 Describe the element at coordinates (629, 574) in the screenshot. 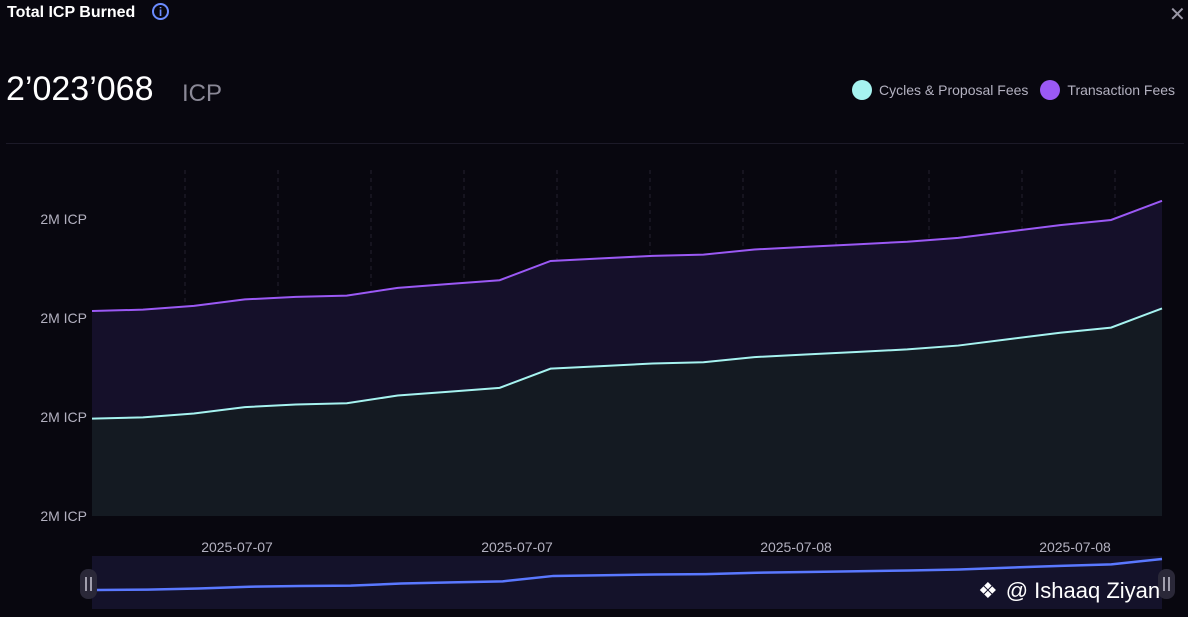

I see `navigator-line` at that location.